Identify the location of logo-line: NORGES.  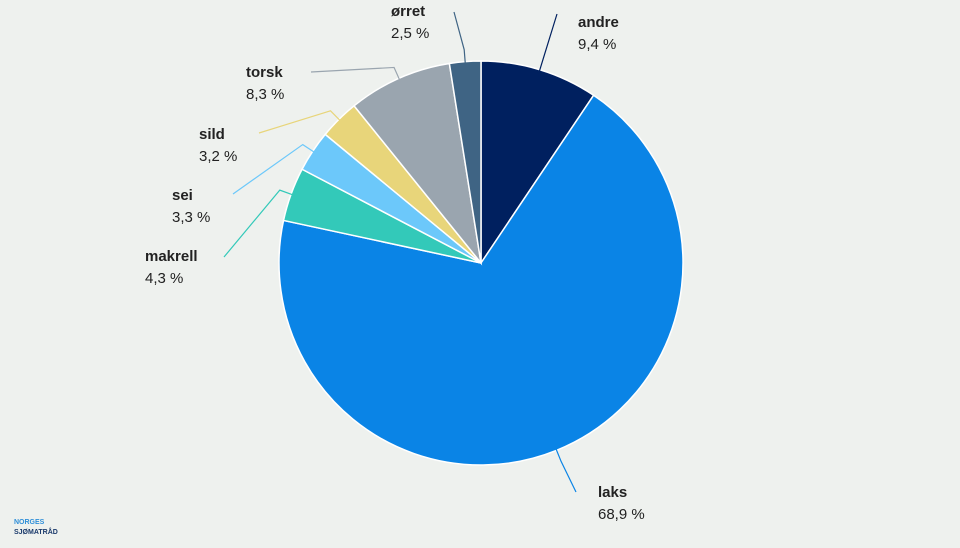
(29, 522).